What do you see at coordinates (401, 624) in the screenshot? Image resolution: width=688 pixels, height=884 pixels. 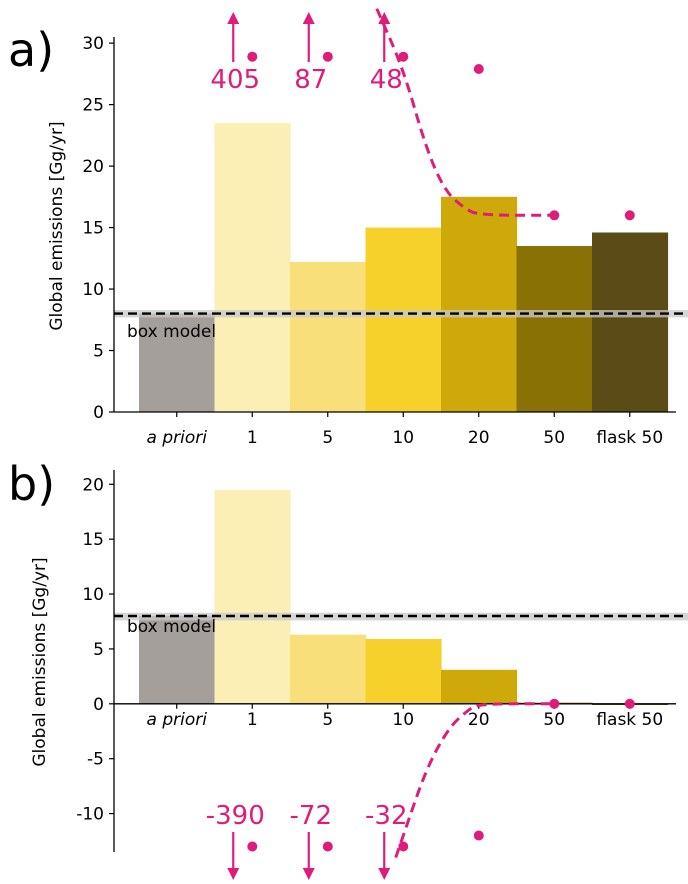 I see `panel-b-reference: box model` at bounding box center [401, 624].